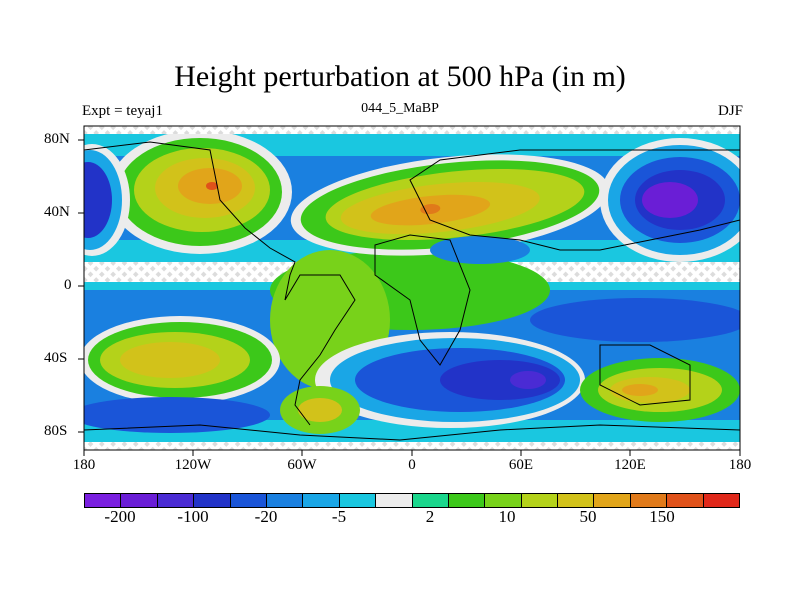 This screenshot has width=800, height=600. Describe the element at coordinates (56, 431) in the screenshot. I see `lat-label: 80S` at that location.